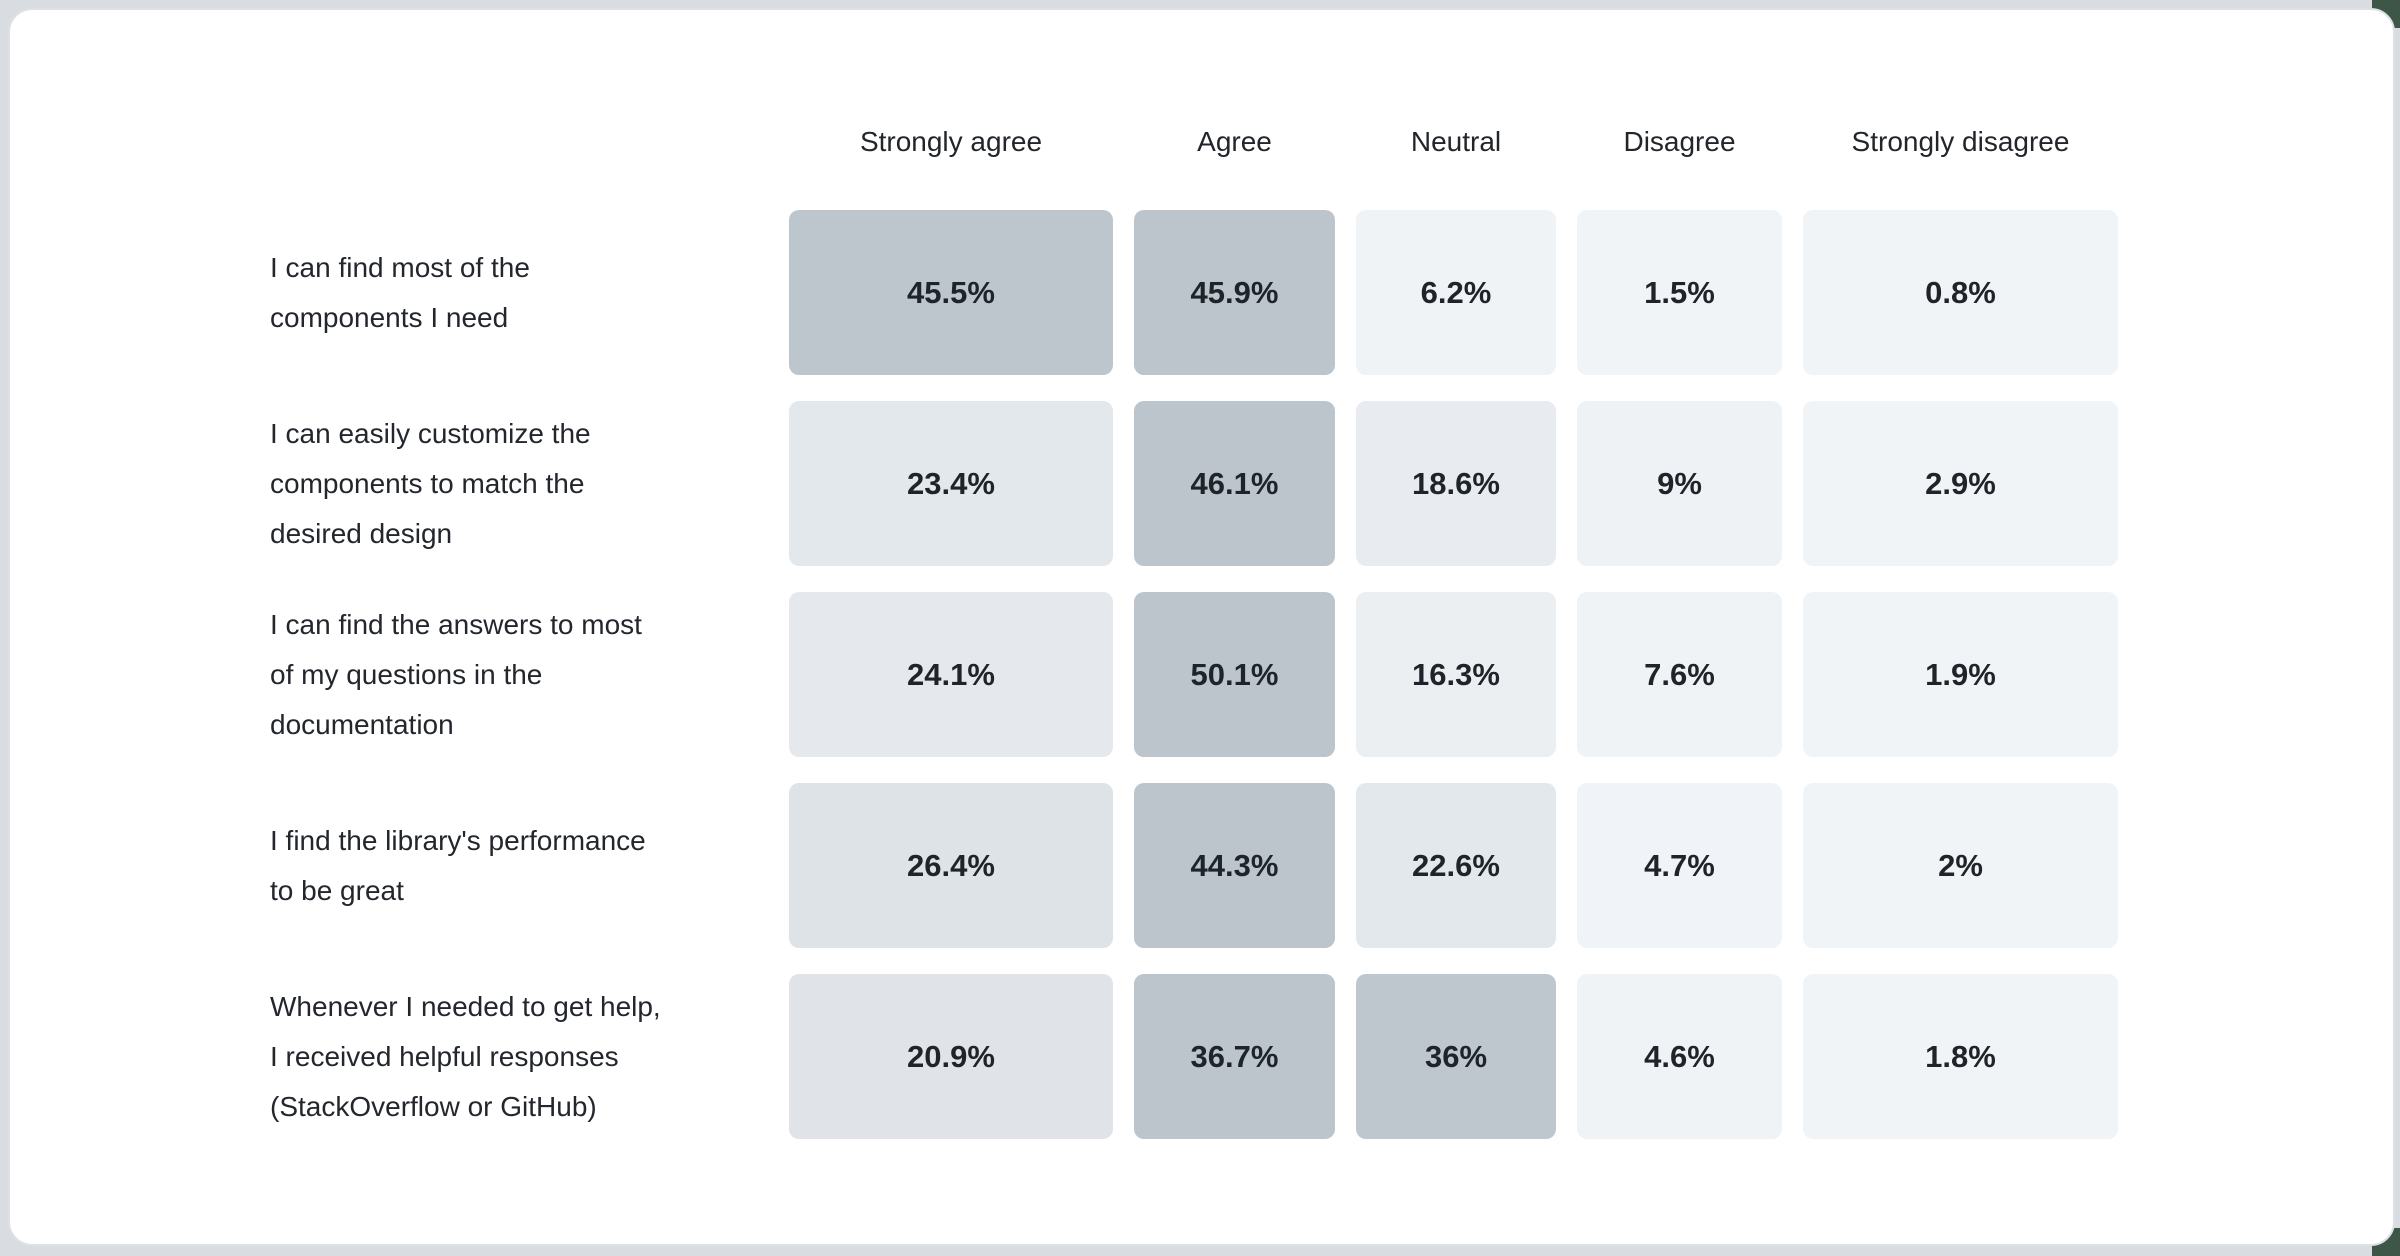 This screenshot has height=1256, width=2400. What do you see at coordinates (1679, 865) in the screenshot?
I see `heatmap-cell: 4.7%` at bounding box center [1679, 865].